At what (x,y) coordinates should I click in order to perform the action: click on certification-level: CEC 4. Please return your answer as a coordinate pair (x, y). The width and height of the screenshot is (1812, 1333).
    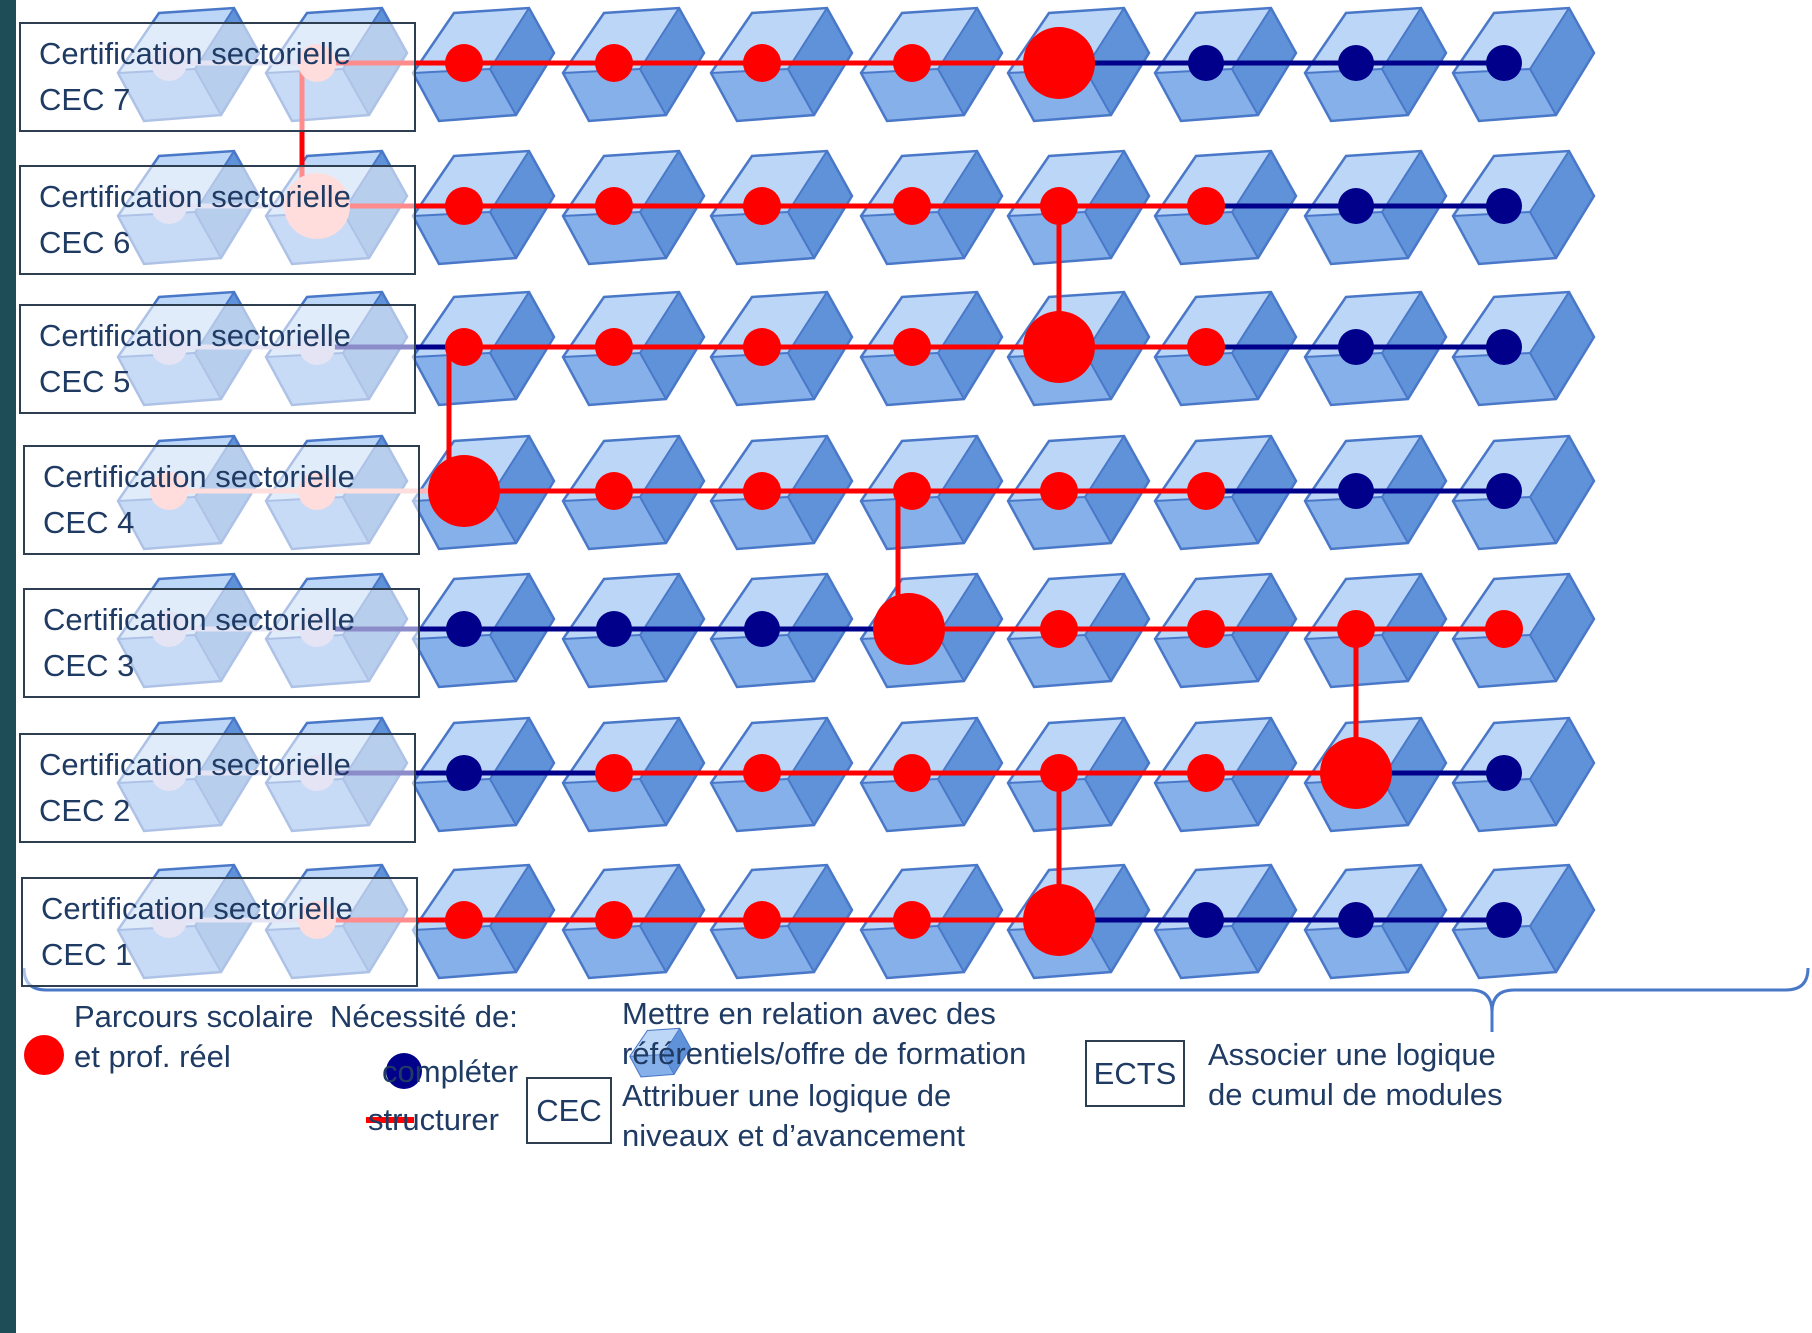
    Looking at the image, I should click on (89, 522).